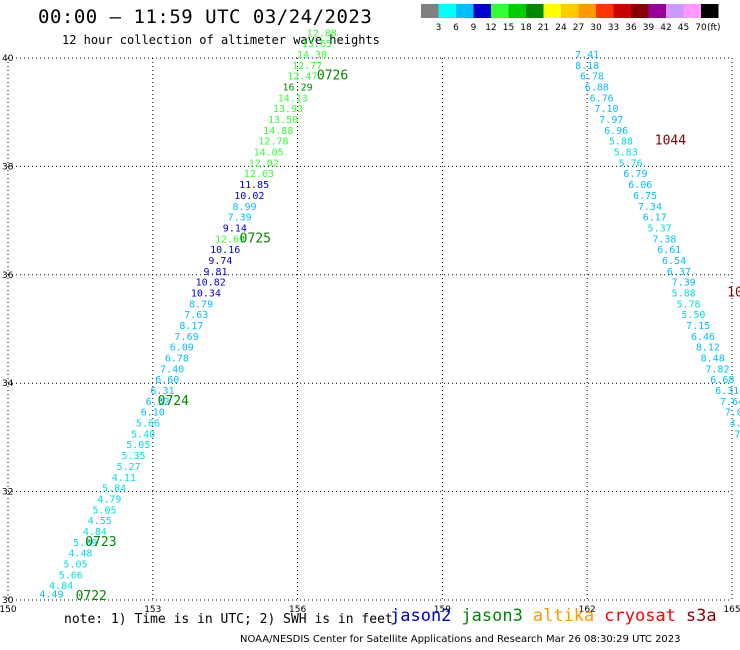 This screenshot has width=740, height=650. What do you see at coordinates (631, 163) in the screenshot?
I see `wave-height-label: 5.76` at bounding box center [631, 163].